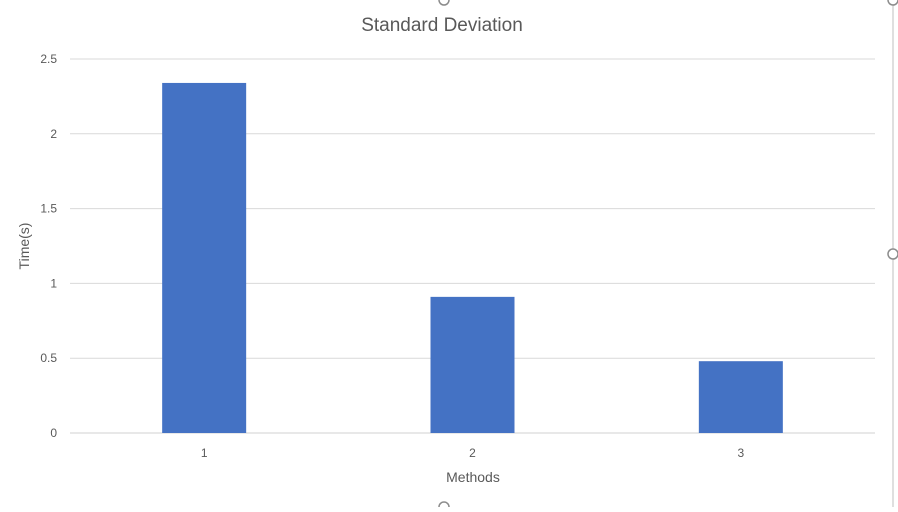  What do you see at coordinates (740, 453) in the screenshot?
I see `x-tick-label: 3` at bounding box center [740, 453].